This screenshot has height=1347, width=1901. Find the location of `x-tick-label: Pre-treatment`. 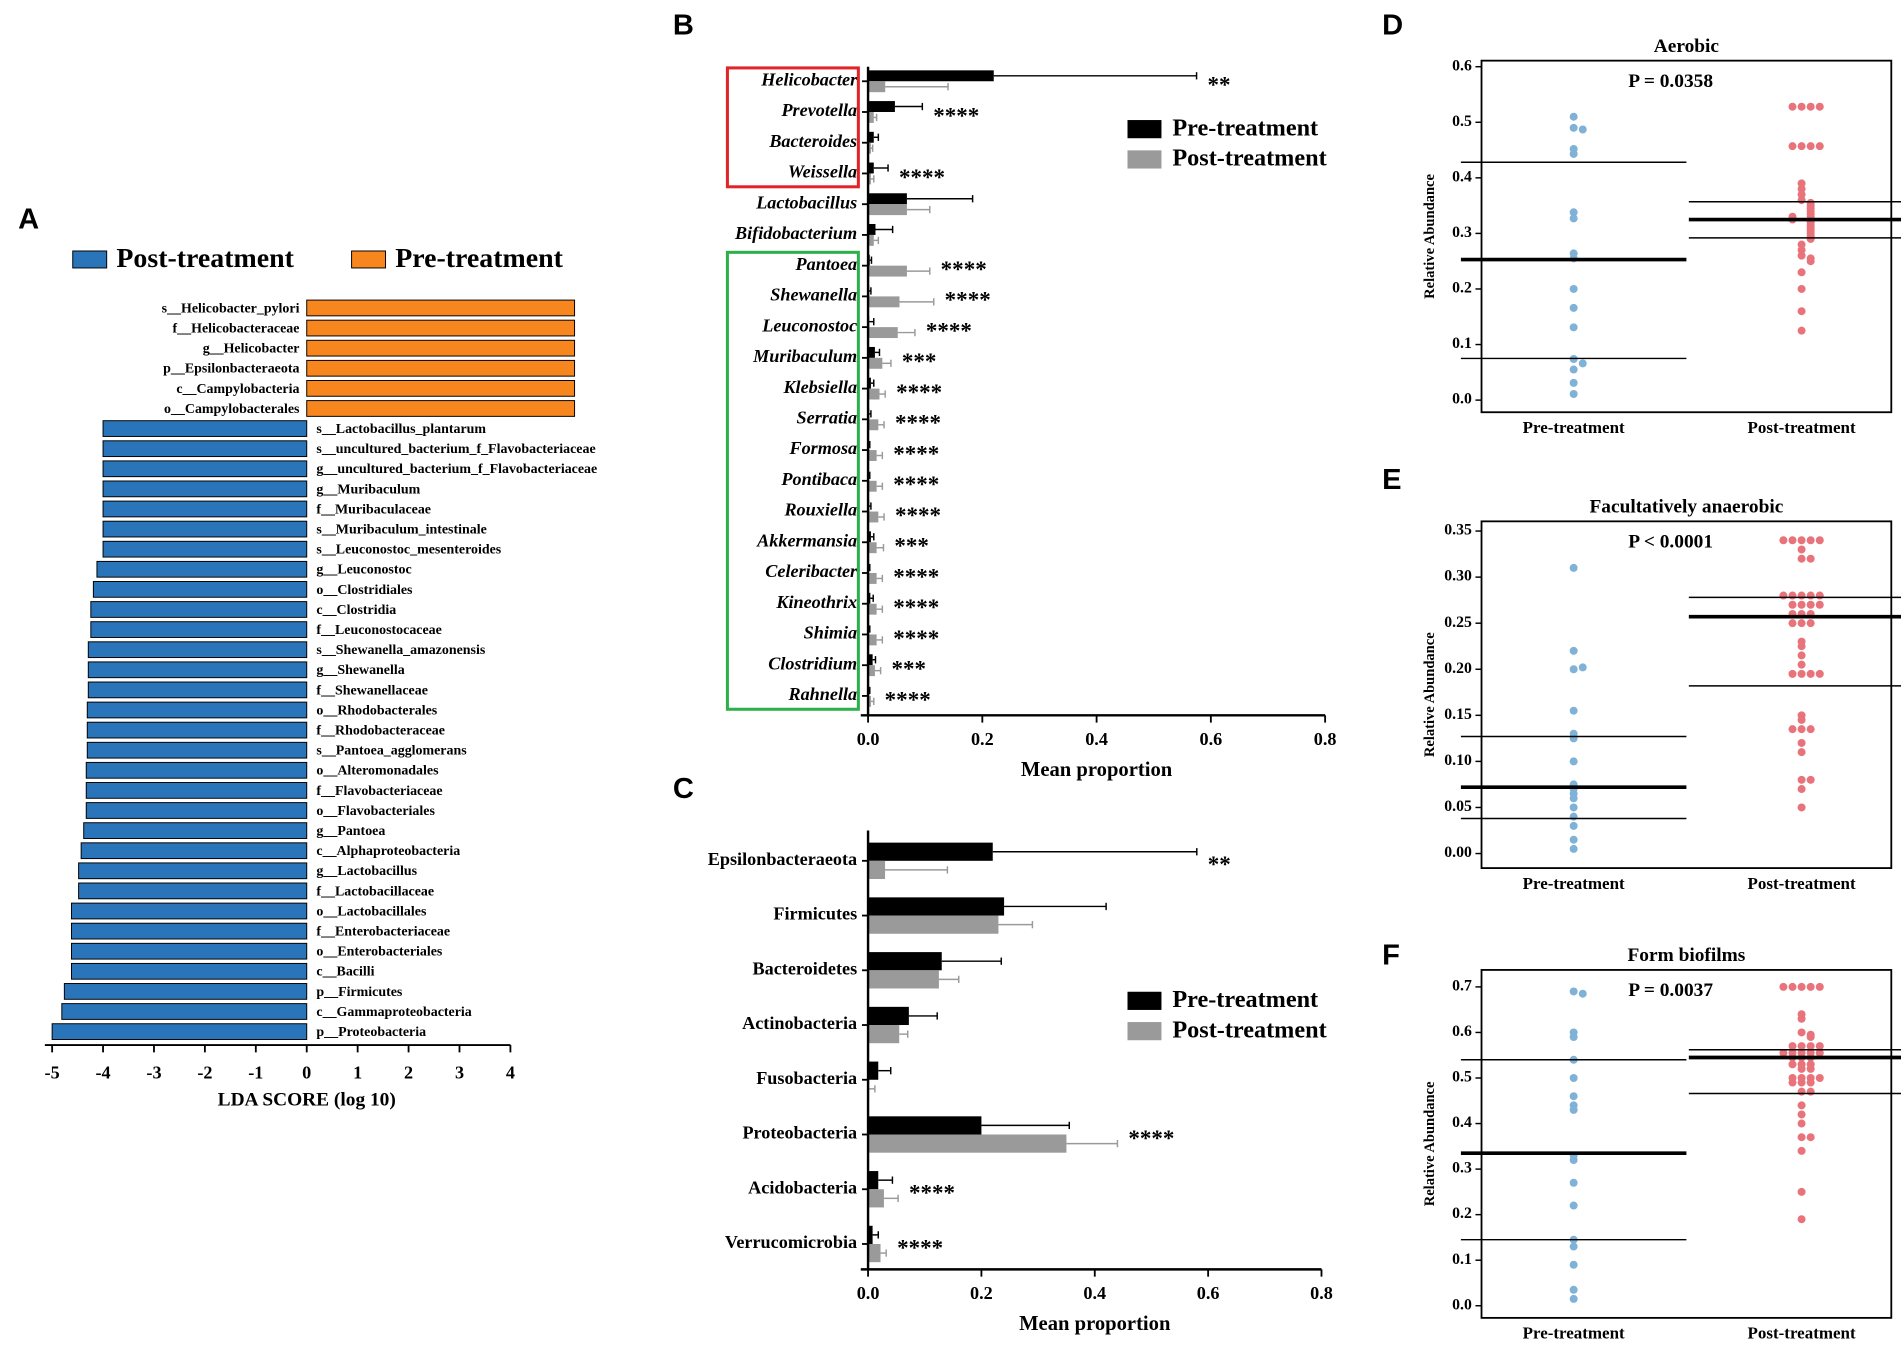

x-tick-label: Pre-treatment is located at coordinates (1574, 1333).